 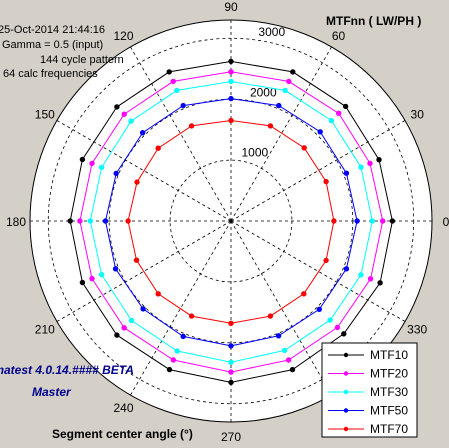 I want to click on legend: MTF10 MTF20 MTF30 MTF50 MTF70, so click(x=369, y=390).